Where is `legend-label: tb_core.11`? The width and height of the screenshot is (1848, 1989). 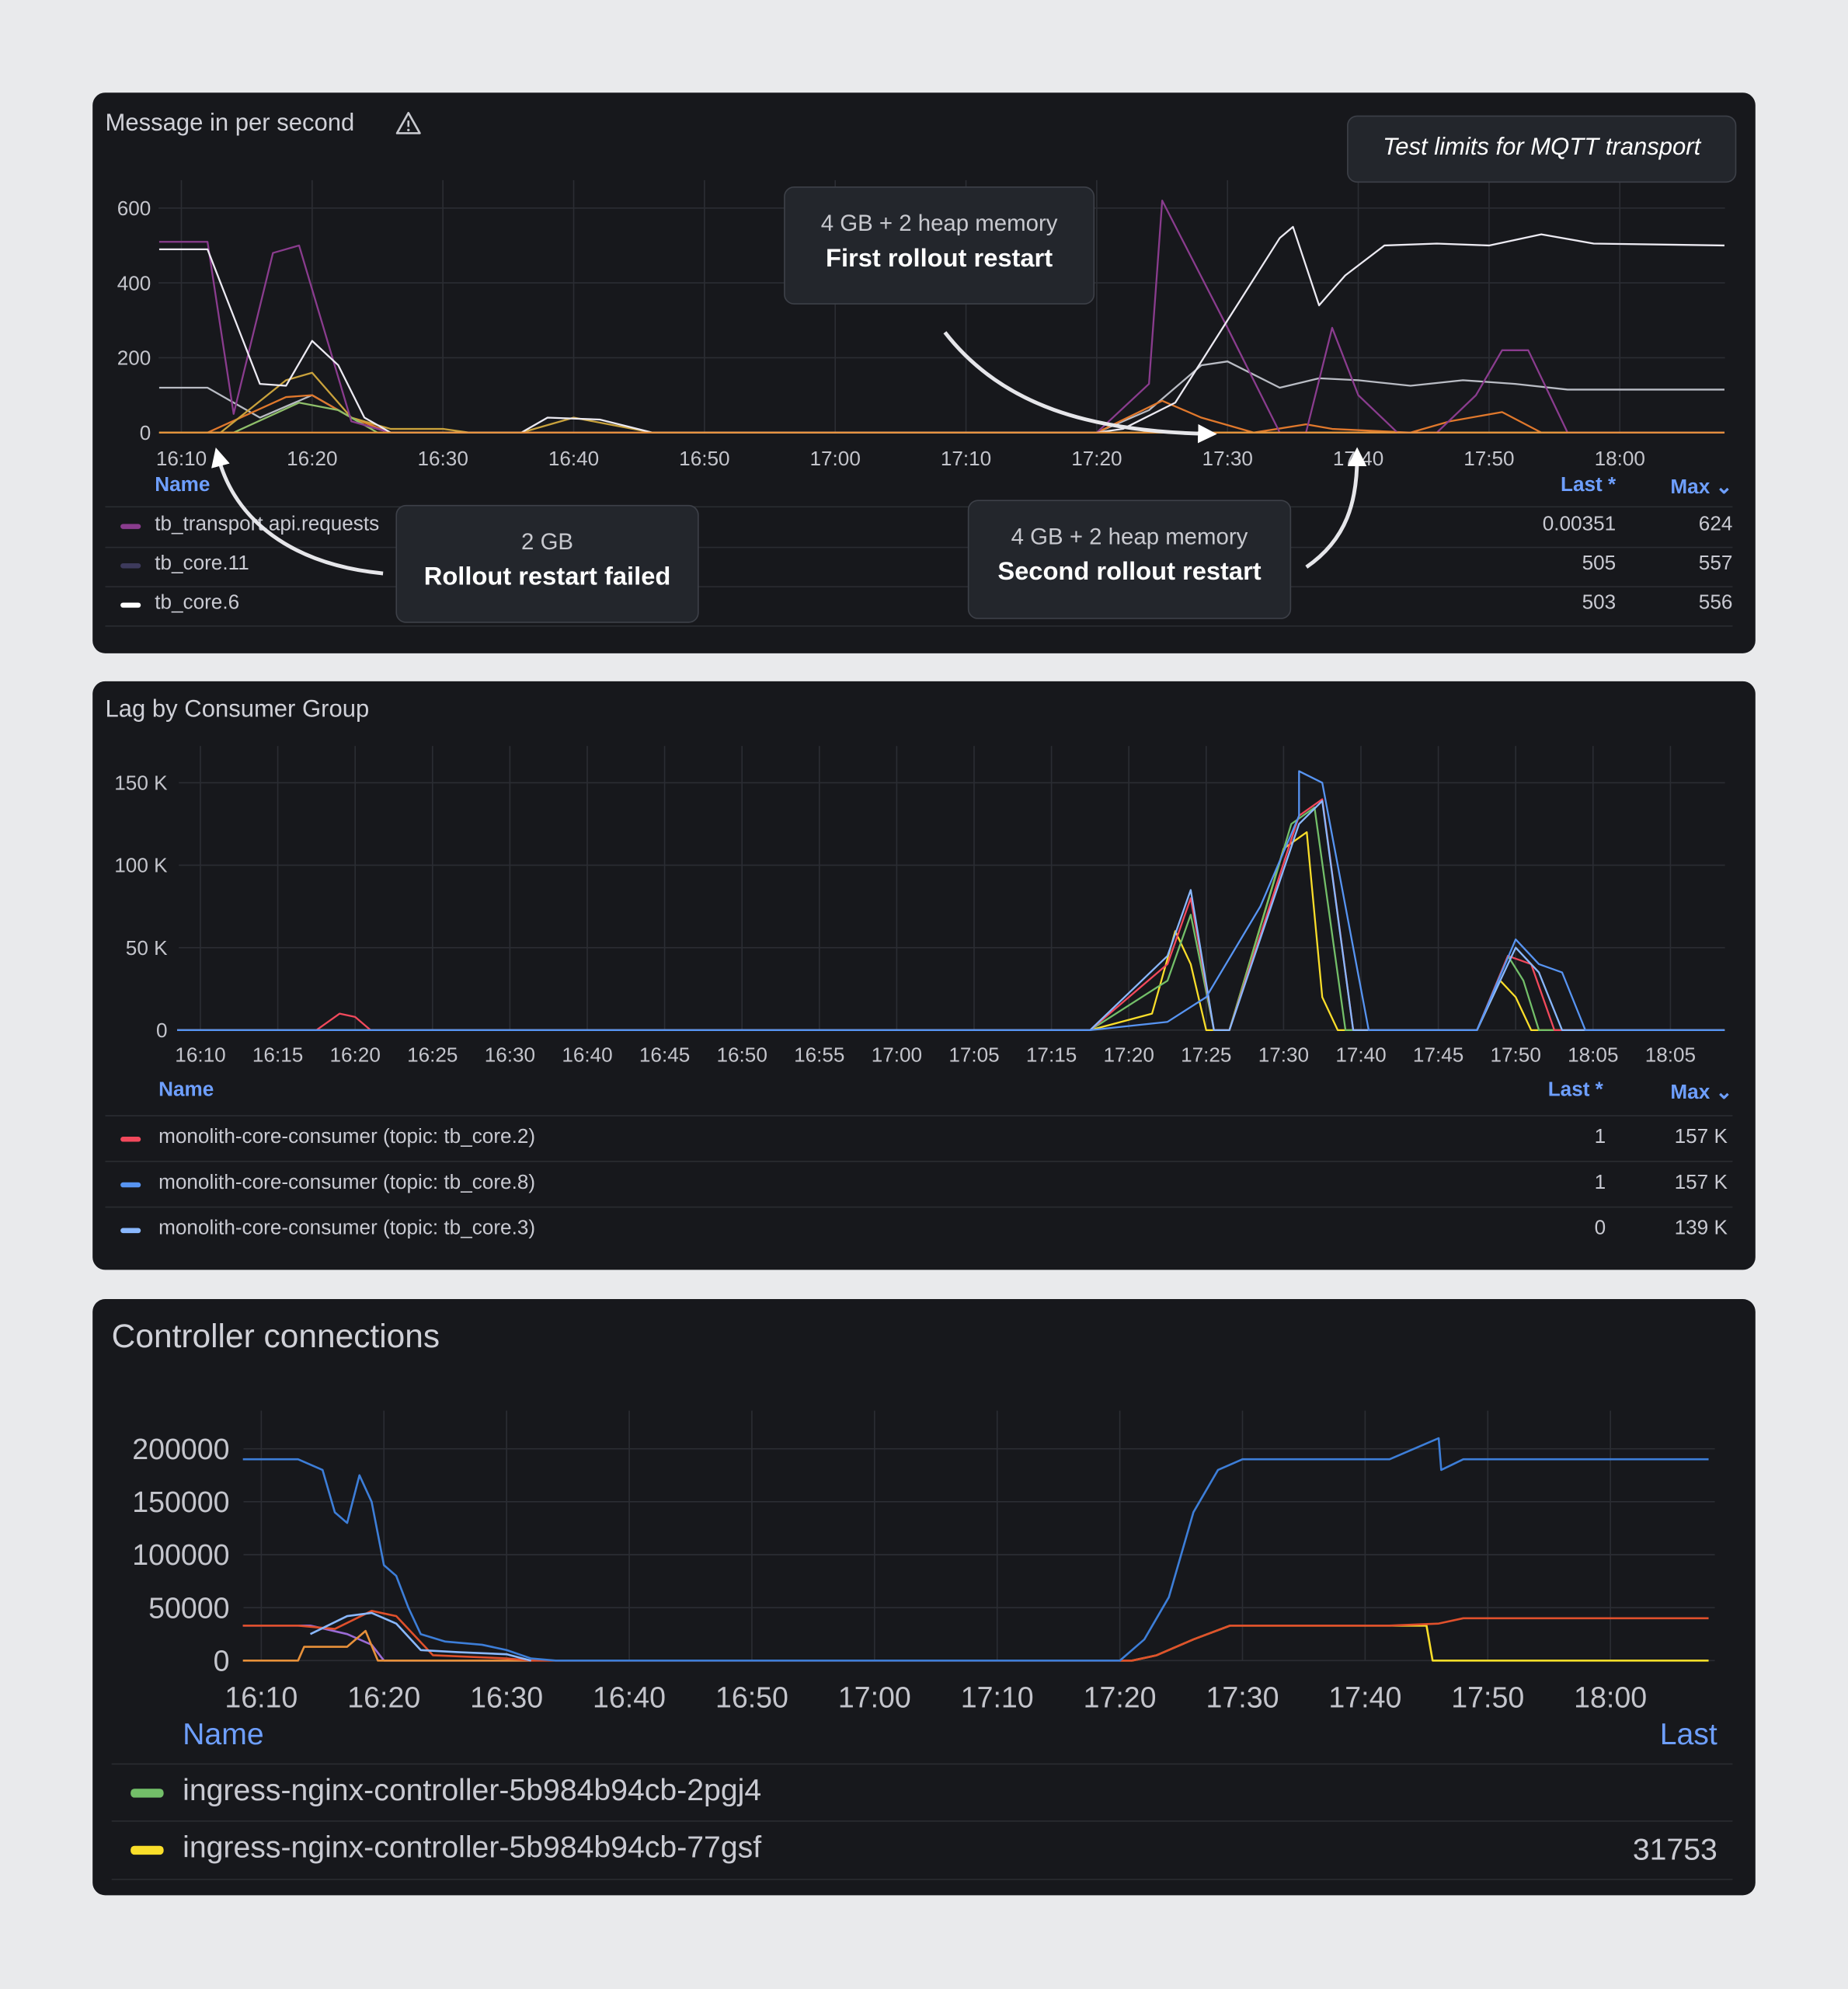 legend-label: tb_core.11 is located at coordinates (202, 563).